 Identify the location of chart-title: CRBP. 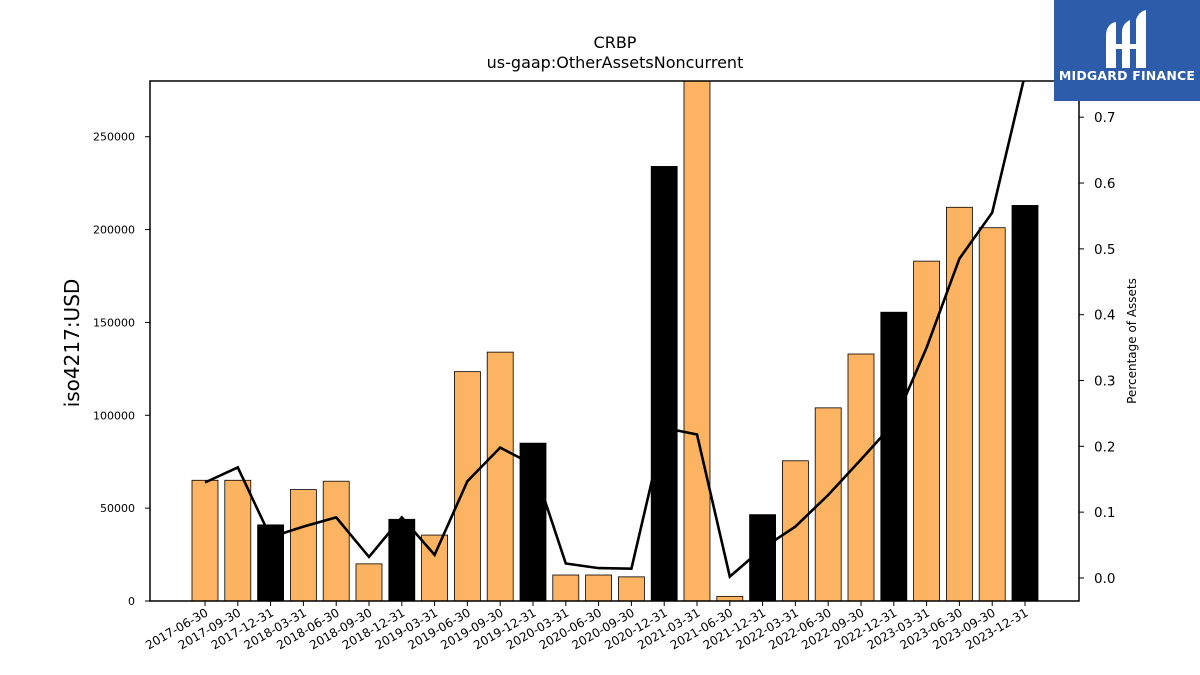
(615, 42).